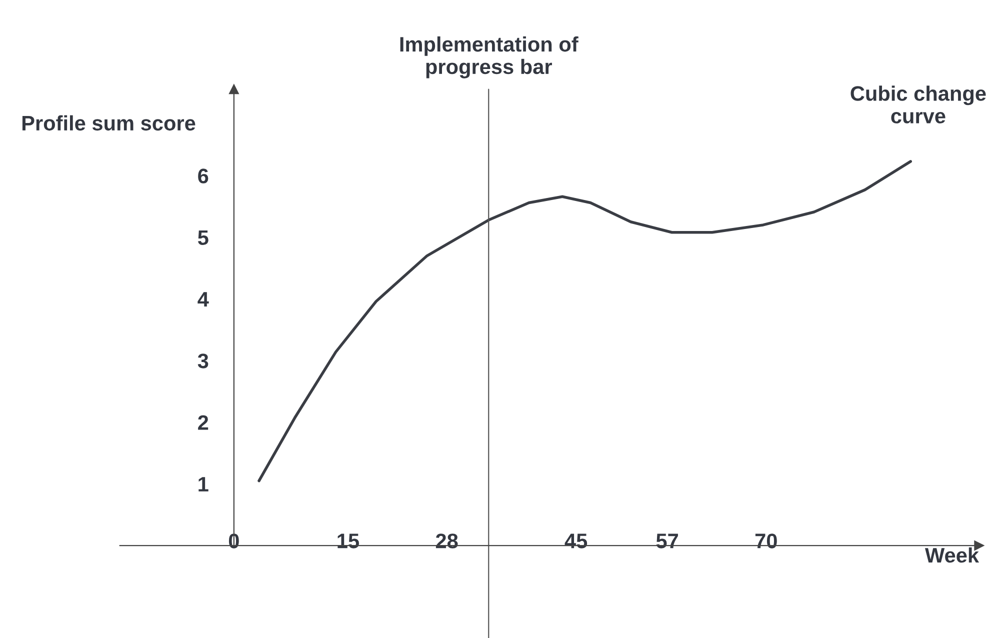  I want to click on y-tick-label: 2, so click(203, 422).